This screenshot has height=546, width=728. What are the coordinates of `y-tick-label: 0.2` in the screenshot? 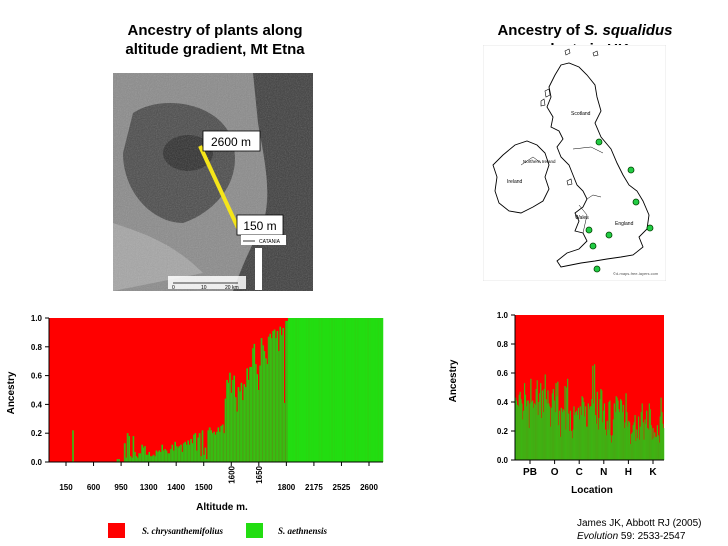 It's located at (37, 433).